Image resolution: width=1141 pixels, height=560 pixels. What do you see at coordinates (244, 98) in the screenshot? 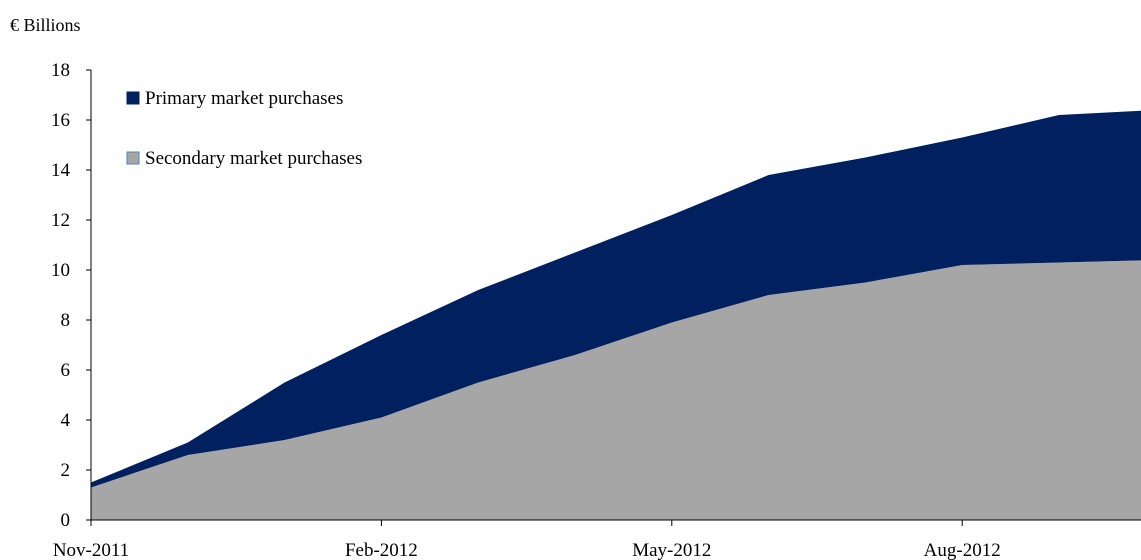
I see `legend-label-primary-market-purchases: Primary market purchases` at bounding box center [244, 98].